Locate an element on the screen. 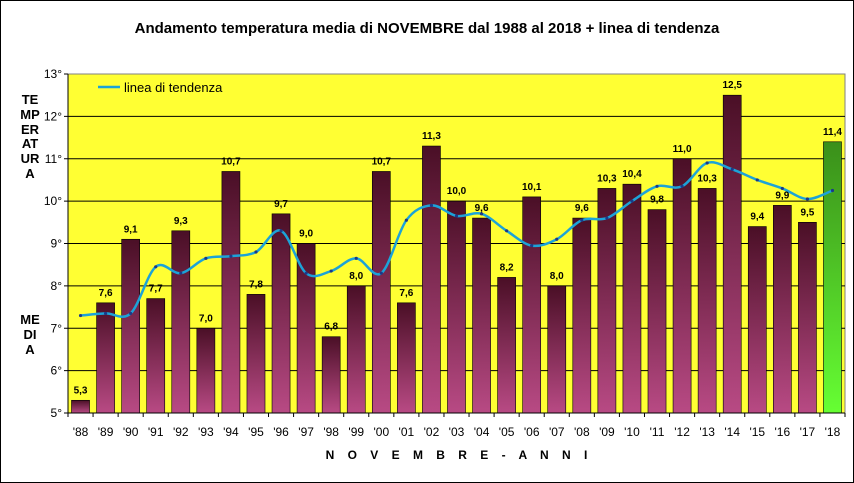  x-tick-label: '93 is located at coordinates (206, 432).